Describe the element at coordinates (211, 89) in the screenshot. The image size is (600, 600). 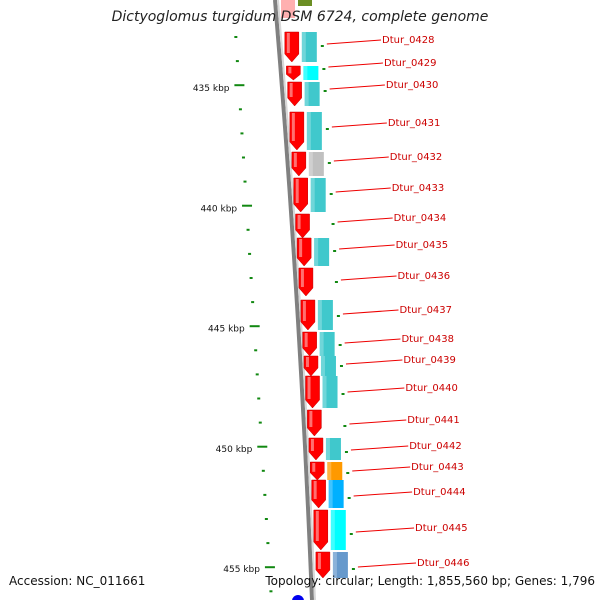
I see `scale-label: 435 kbp` at that location.